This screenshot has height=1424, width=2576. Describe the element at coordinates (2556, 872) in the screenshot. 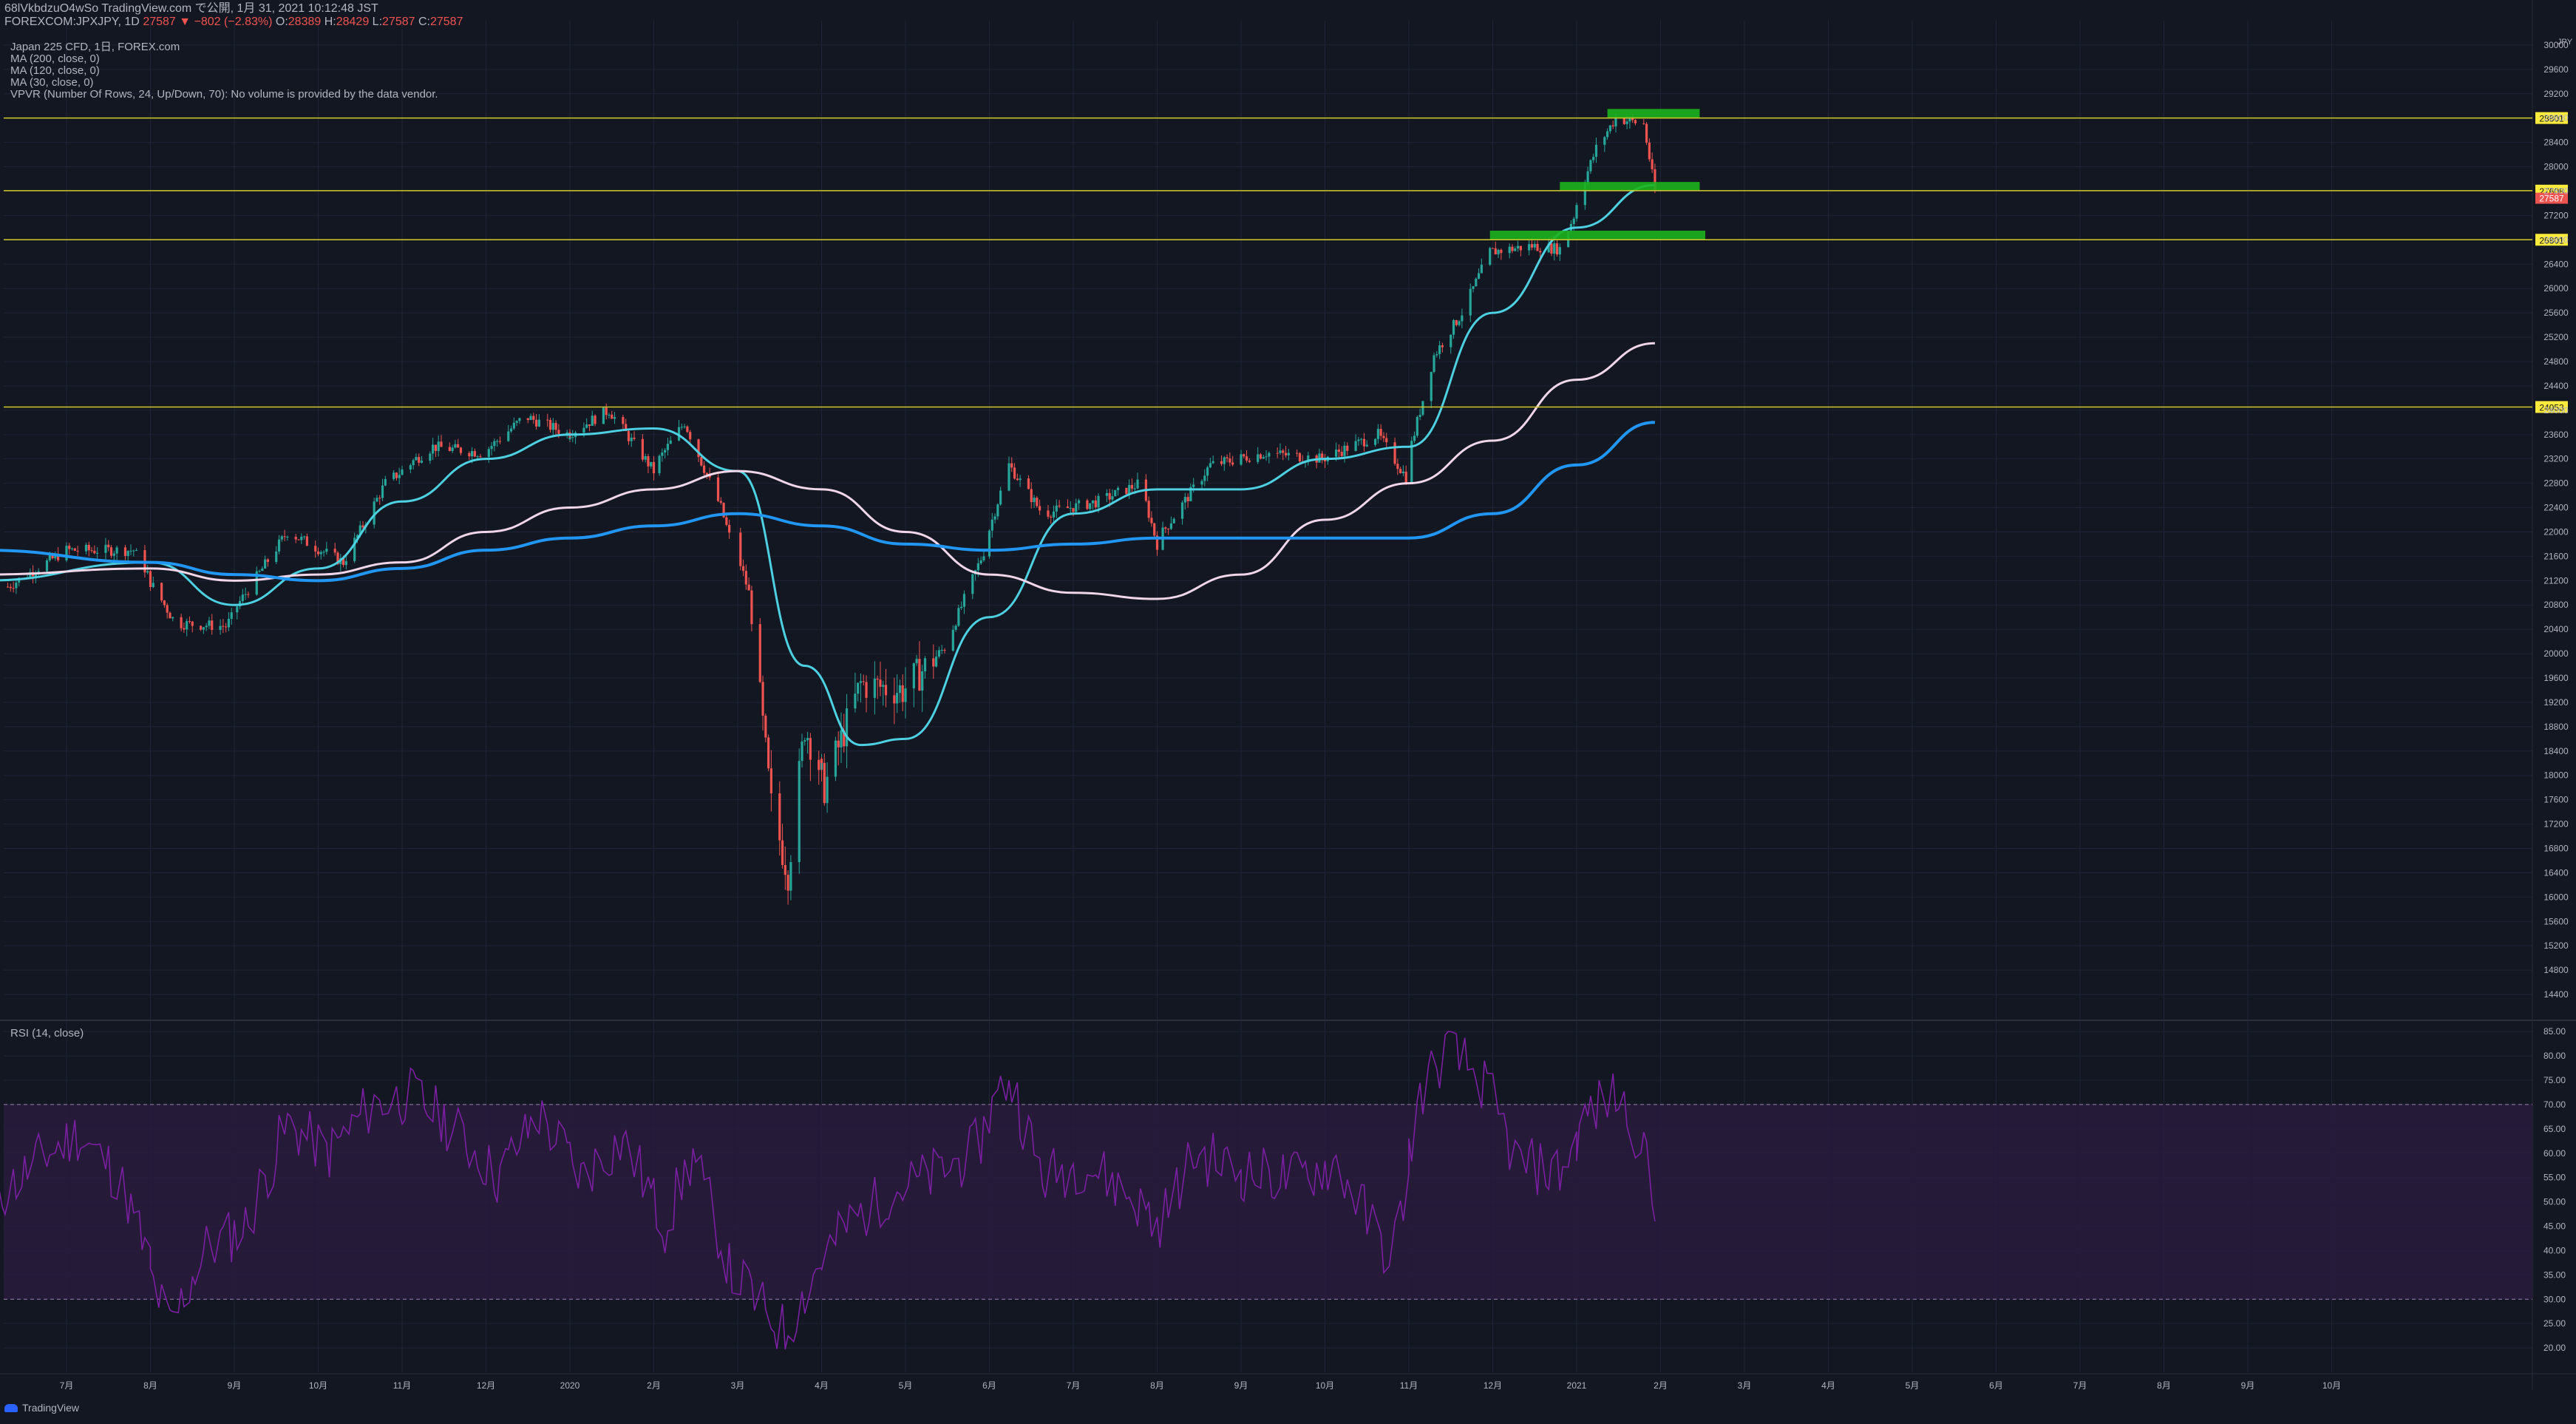

I see `price-tick: 16400` at that location.